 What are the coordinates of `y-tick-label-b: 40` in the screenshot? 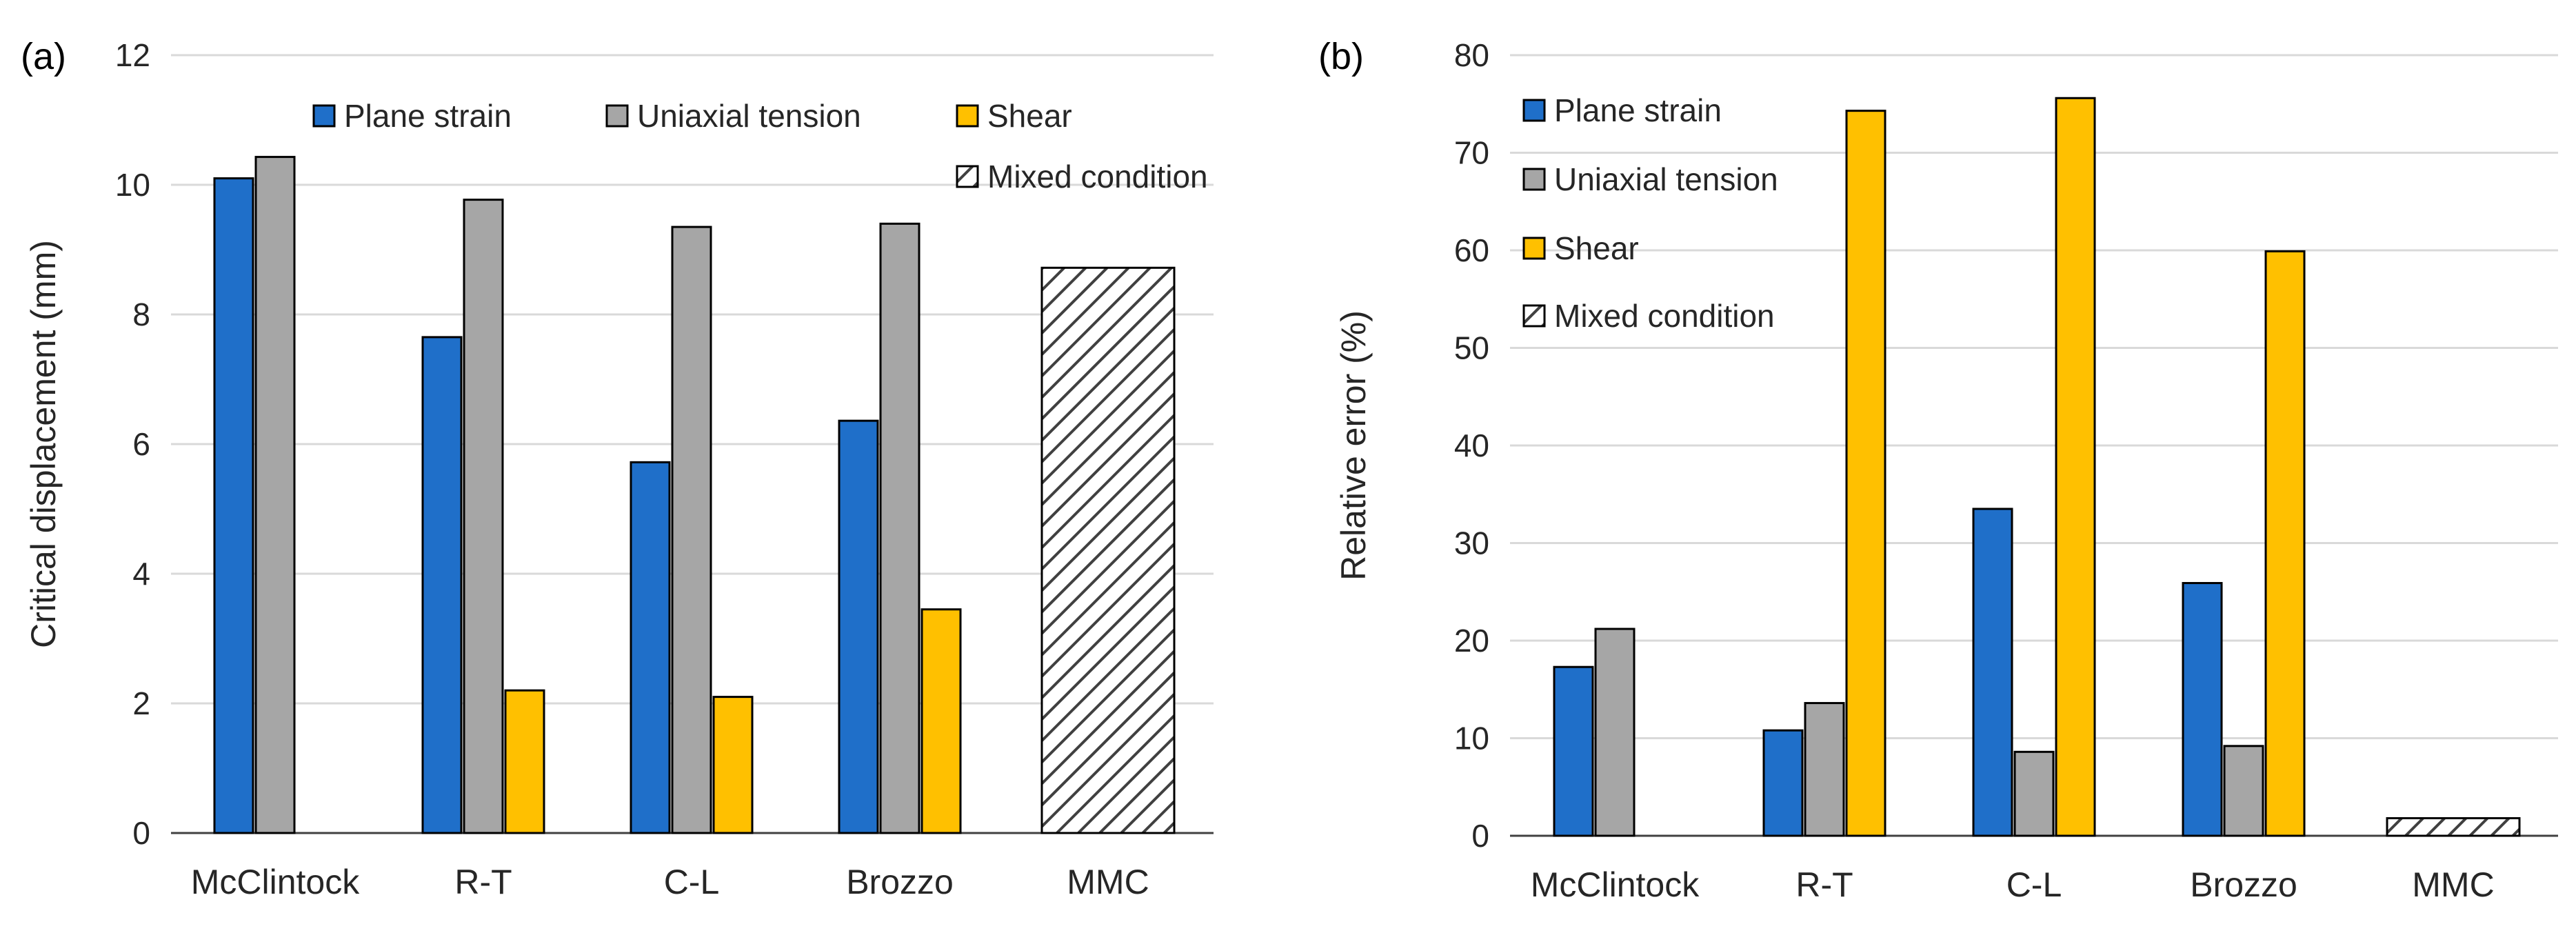 It's located at (1471, 445).